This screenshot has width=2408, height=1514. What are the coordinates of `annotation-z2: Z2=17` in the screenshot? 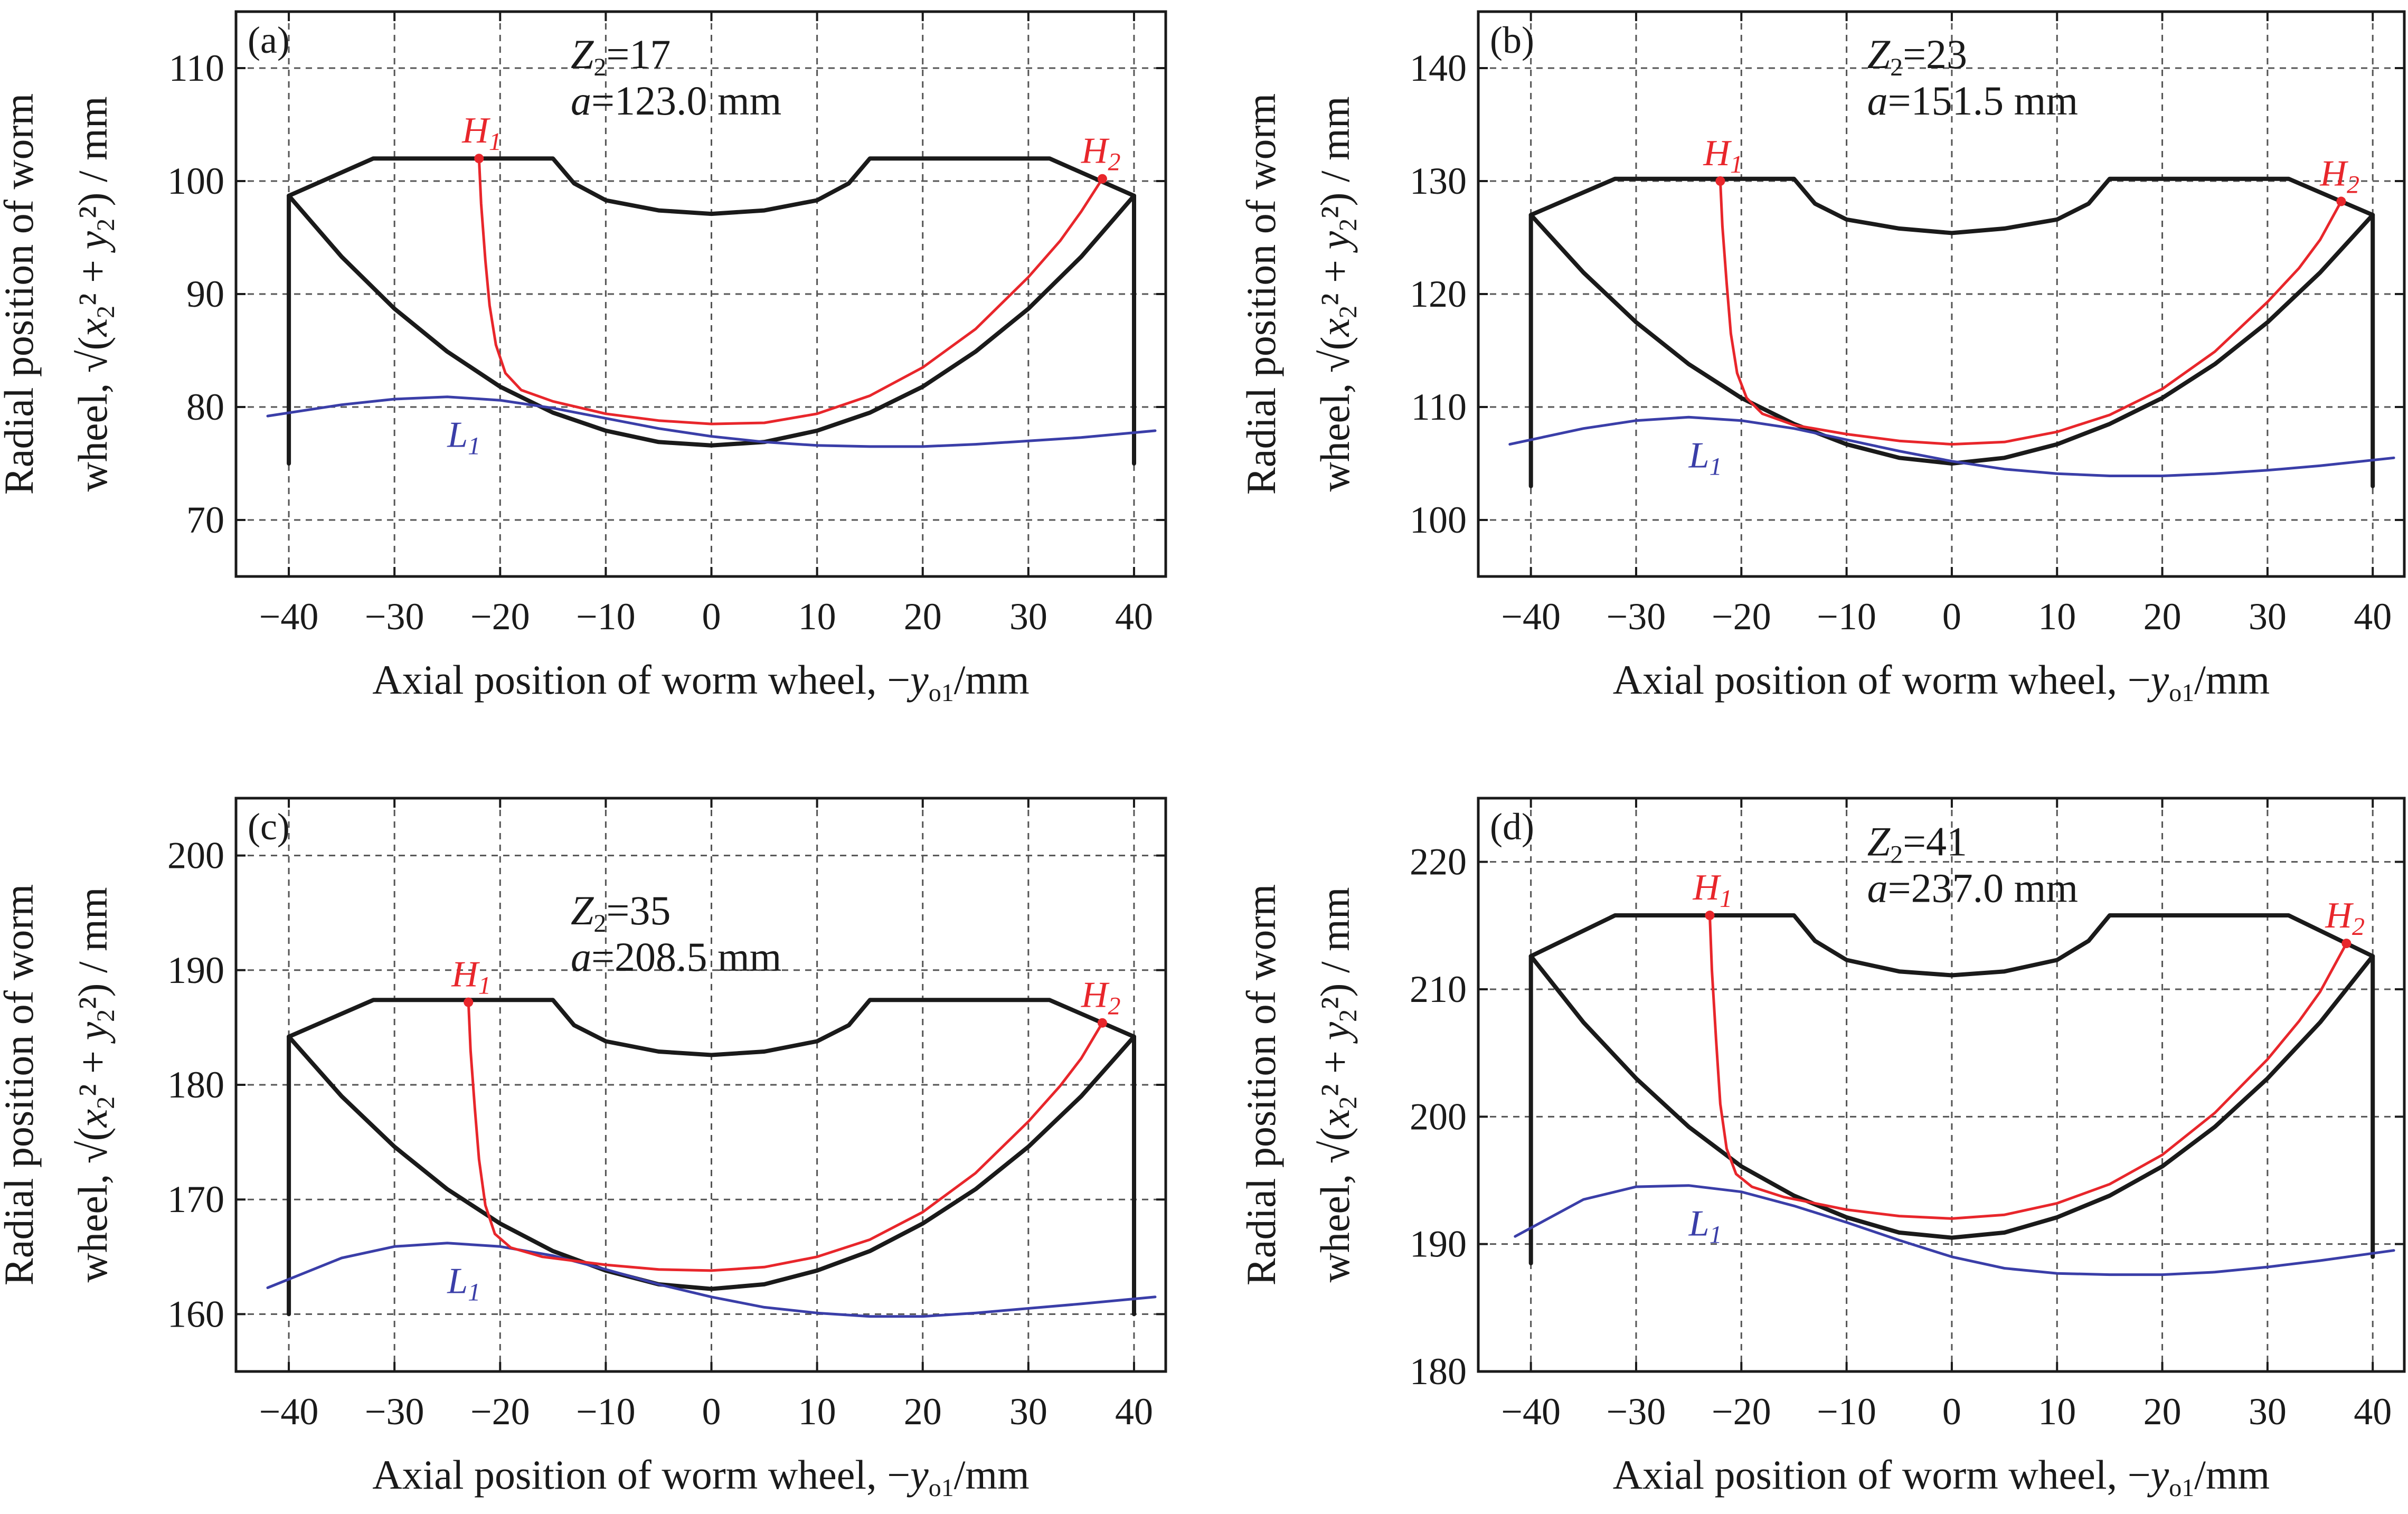 It's located at (621, 56).